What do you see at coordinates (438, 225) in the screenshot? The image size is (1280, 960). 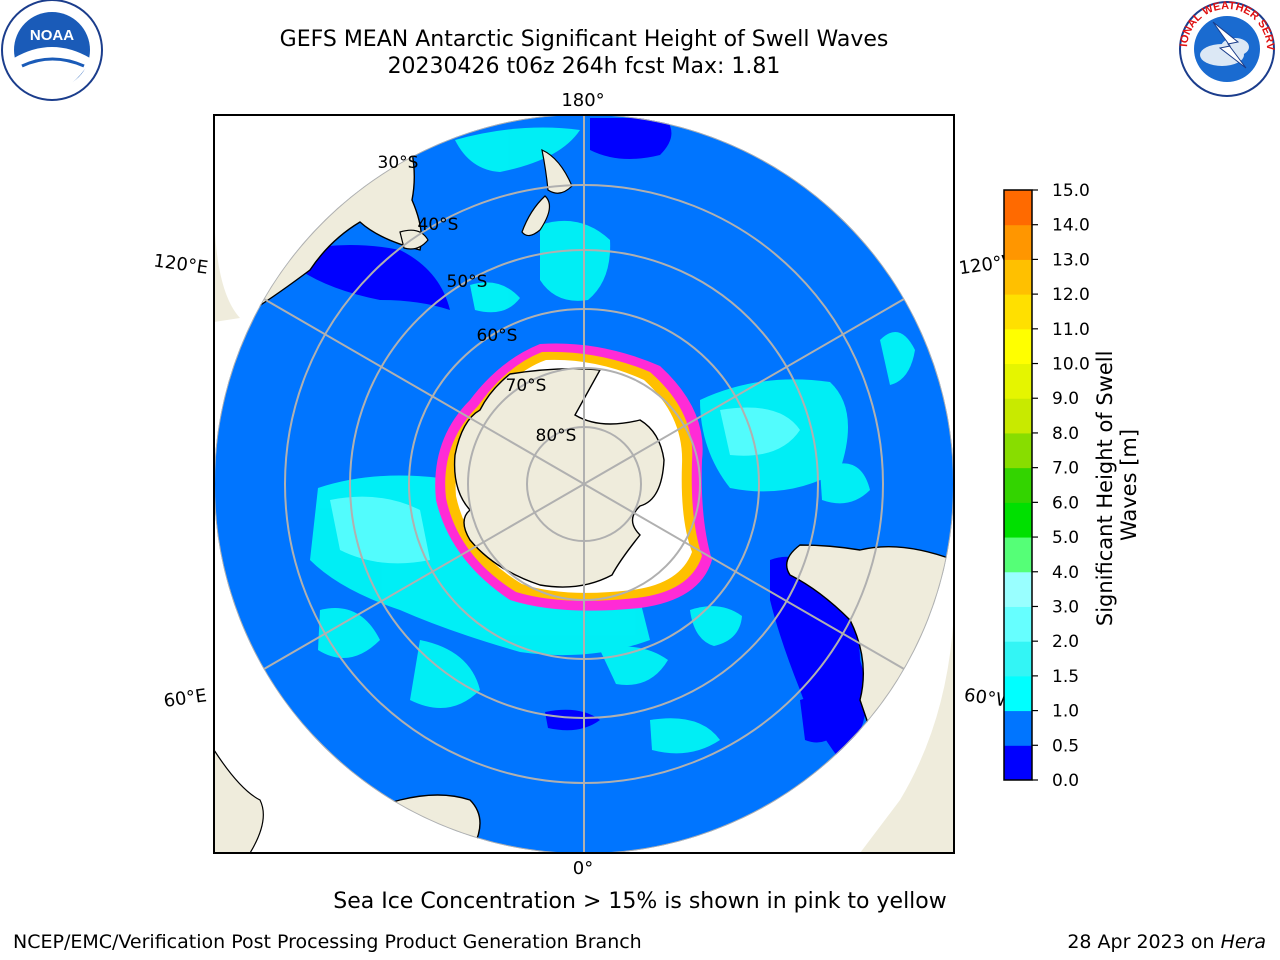 I see `lat-label-40s: 40°S` at bounding box center [438, 225].